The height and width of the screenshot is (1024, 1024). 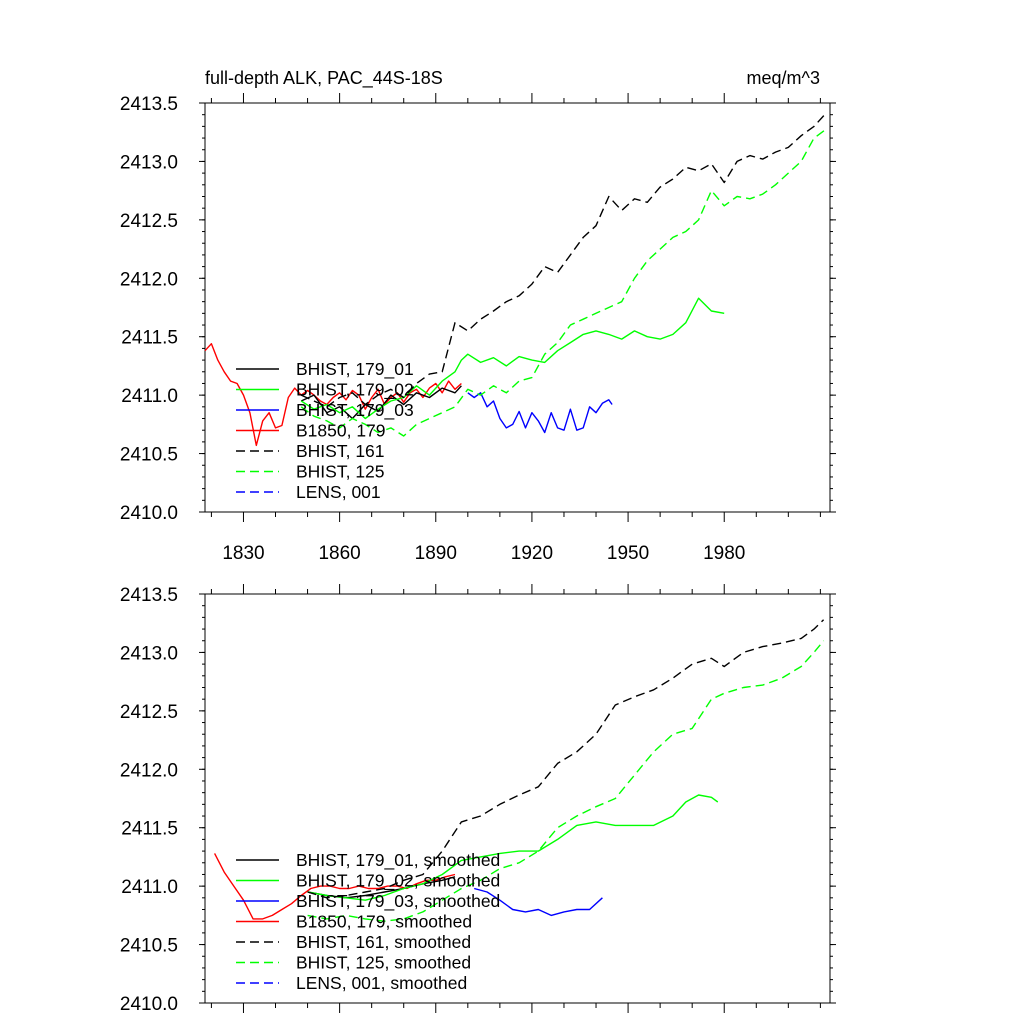 What do you see at coordinates (324, 78) in the screenshot?
I see `chart-title: full-depth ALK, PAC_44S-18S` at bounding box center [324, 78].